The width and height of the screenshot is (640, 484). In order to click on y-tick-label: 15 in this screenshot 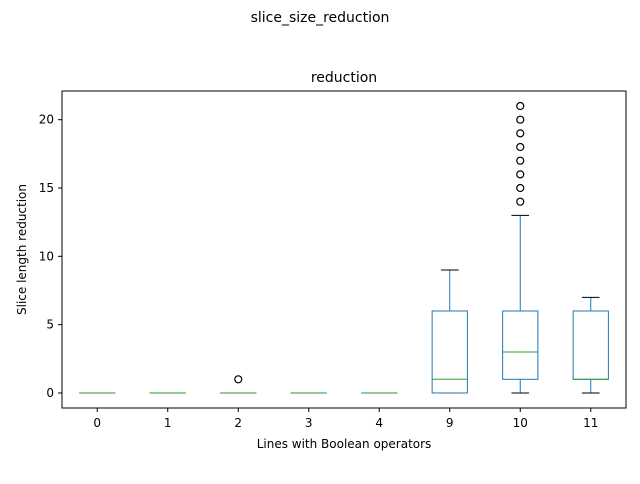, I will do `click(46, 188)`.